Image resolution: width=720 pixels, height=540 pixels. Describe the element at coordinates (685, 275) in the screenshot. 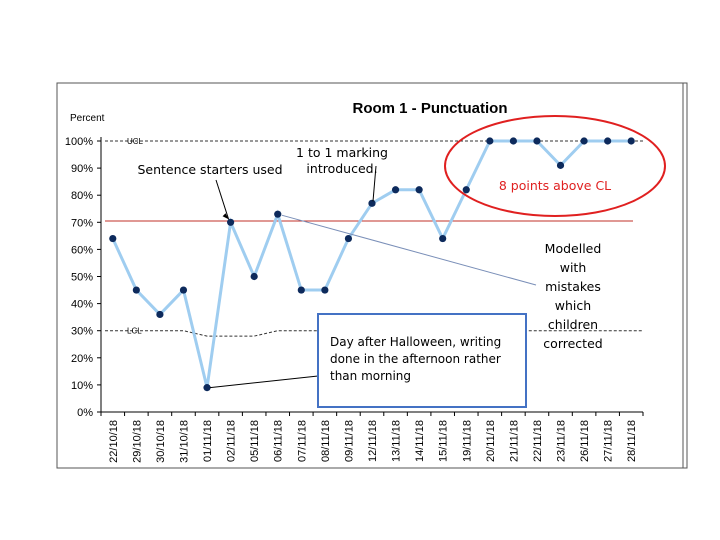

I see `chart-frame-right-edge` at that location.